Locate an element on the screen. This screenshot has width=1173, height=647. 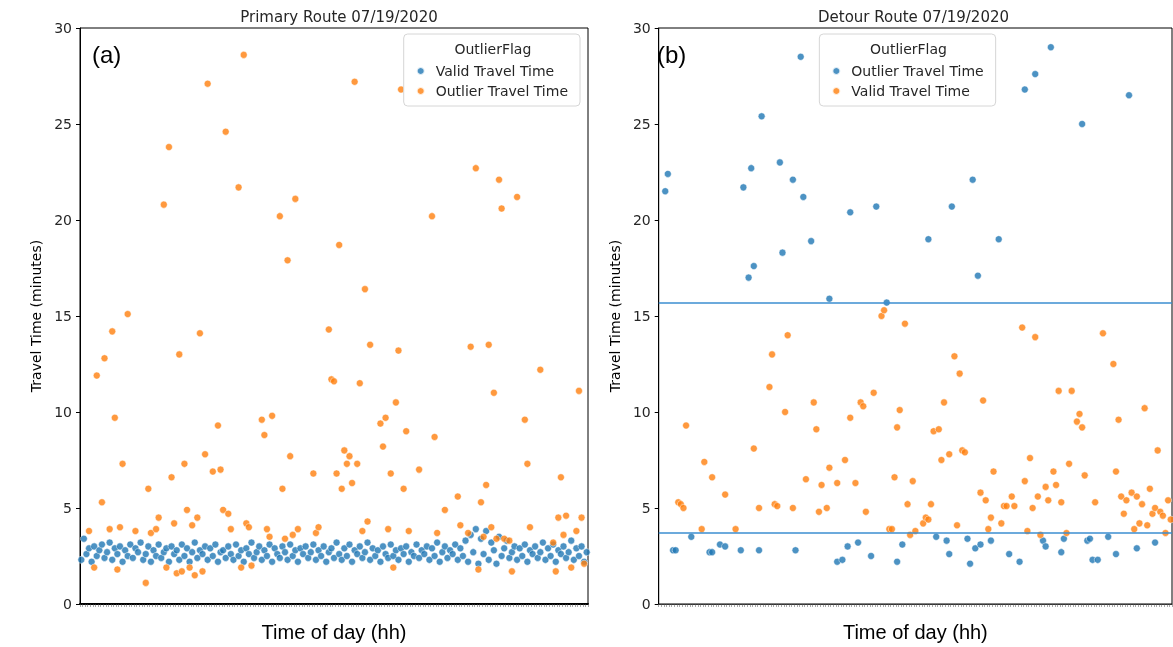
chart-title: Primary Route 07/19/2020 is located at coordinates (339, 16).